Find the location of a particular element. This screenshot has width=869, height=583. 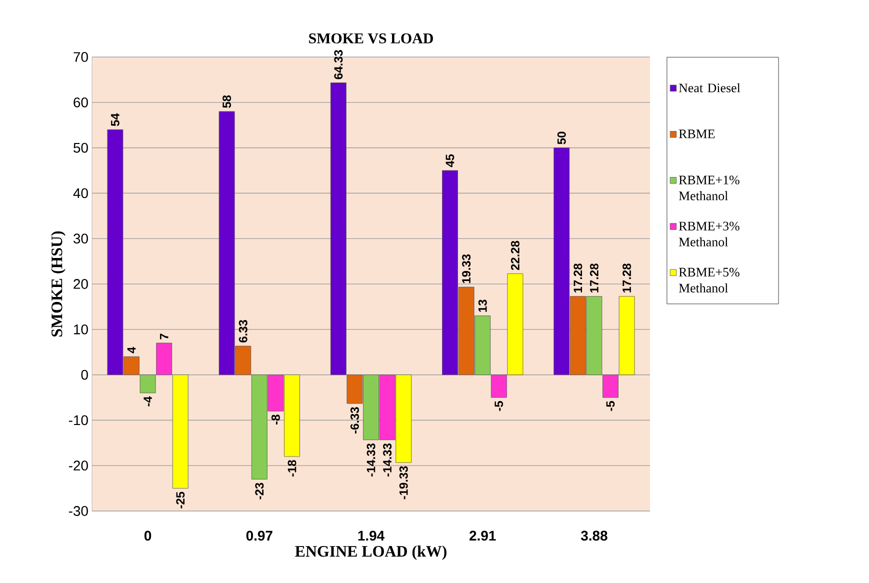

y-tick-label: 40 is located at coordinates (80, 193).